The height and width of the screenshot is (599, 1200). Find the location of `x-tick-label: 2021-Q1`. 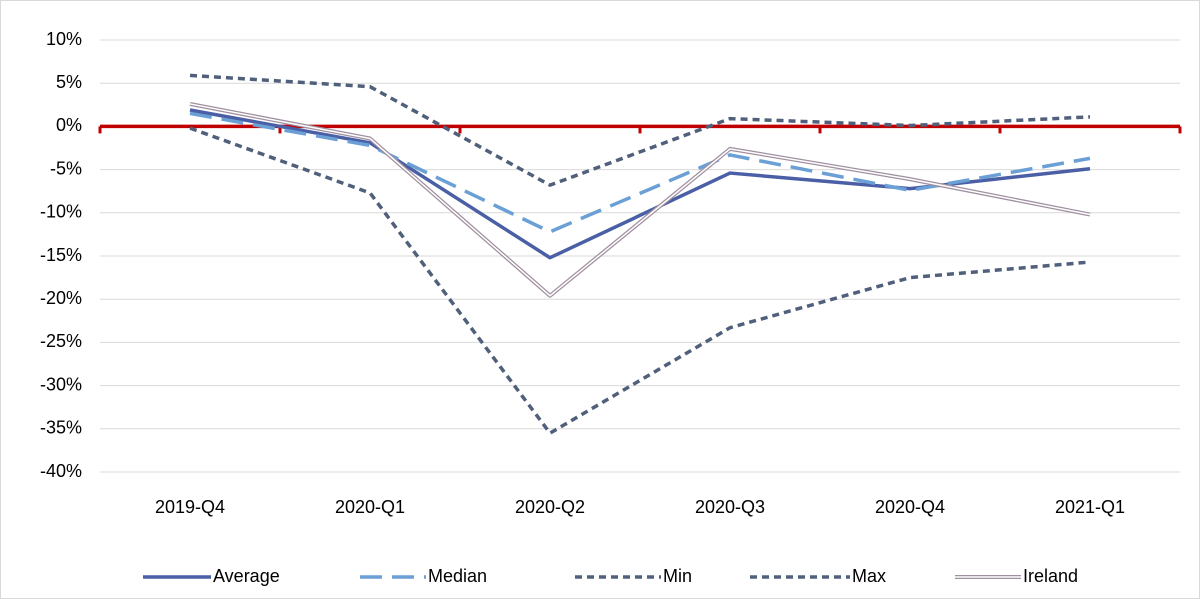

x-tick-label: 2021-Q1 is located at coordinates (1090, 507).